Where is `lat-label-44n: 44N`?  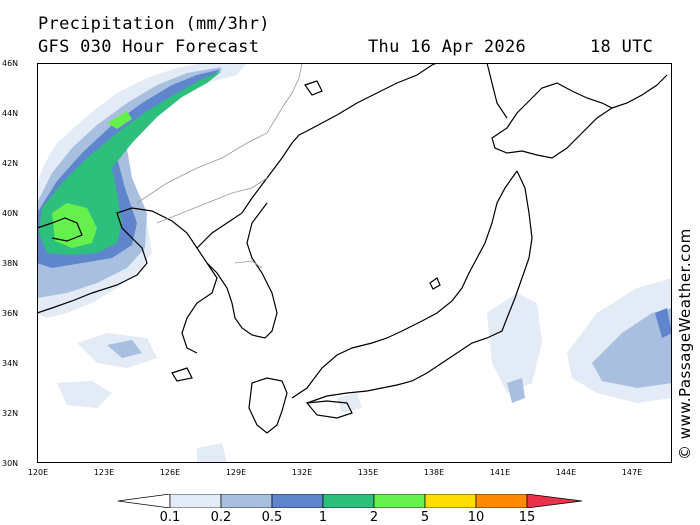
lat-label-44n: 44N is located at coordinates (10, 113).